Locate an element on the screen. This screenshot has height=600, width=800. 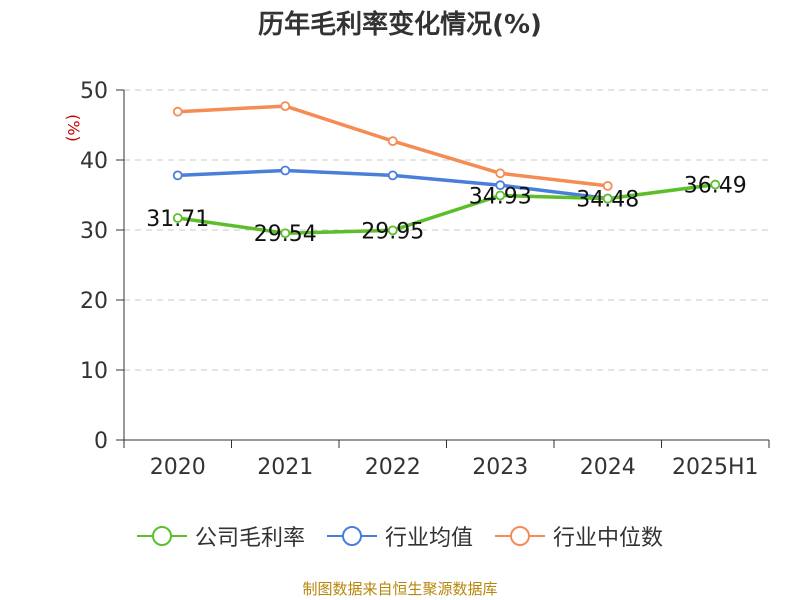
legend-item: 行业中位数 is located at coordinates (579, 536).